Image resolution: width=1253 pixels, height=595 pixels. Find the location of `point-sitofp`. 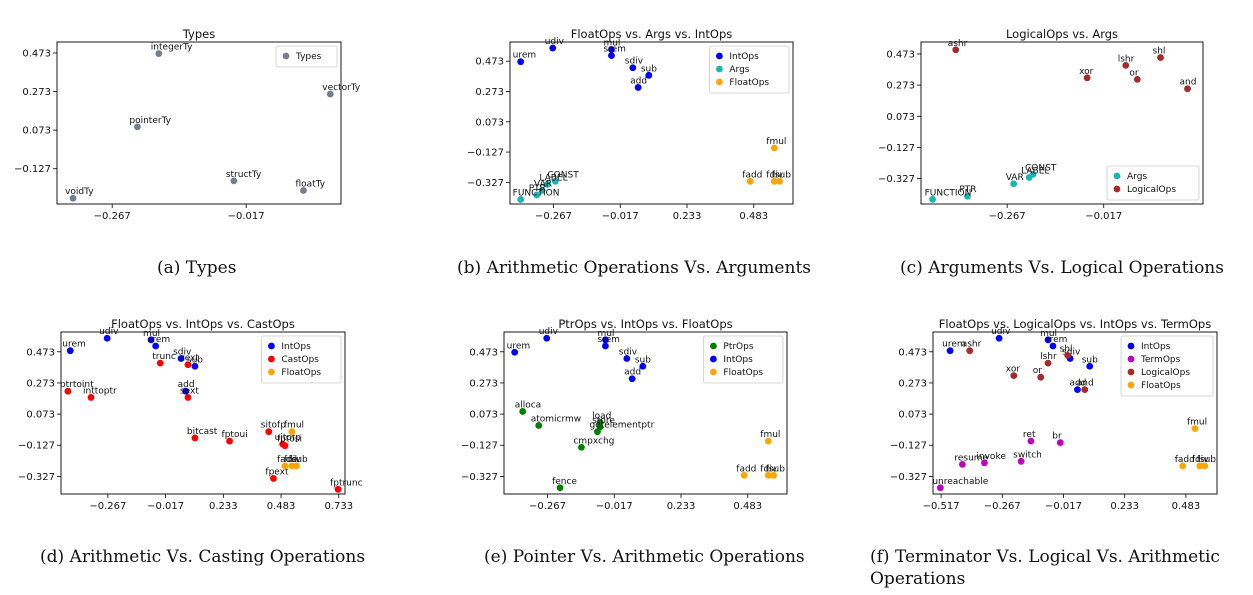

point-sitofp is located at coordinates (269, 432).